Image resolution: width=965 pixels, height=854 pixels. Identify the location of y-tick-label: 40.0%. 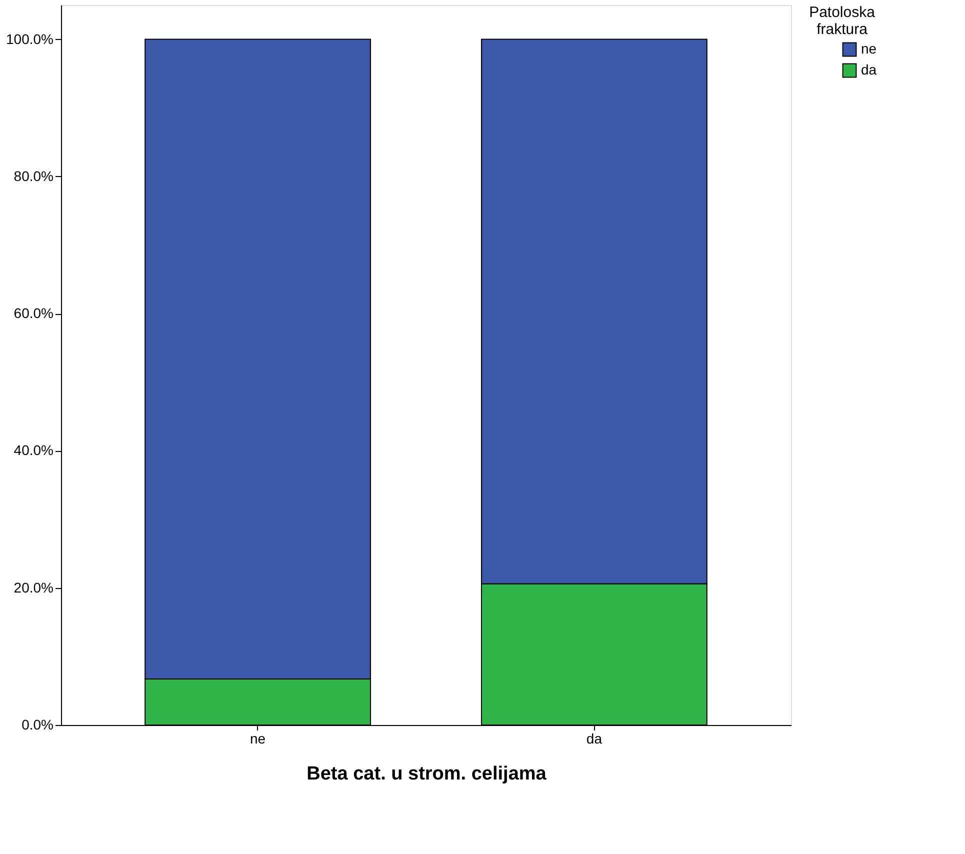
(34, 450).